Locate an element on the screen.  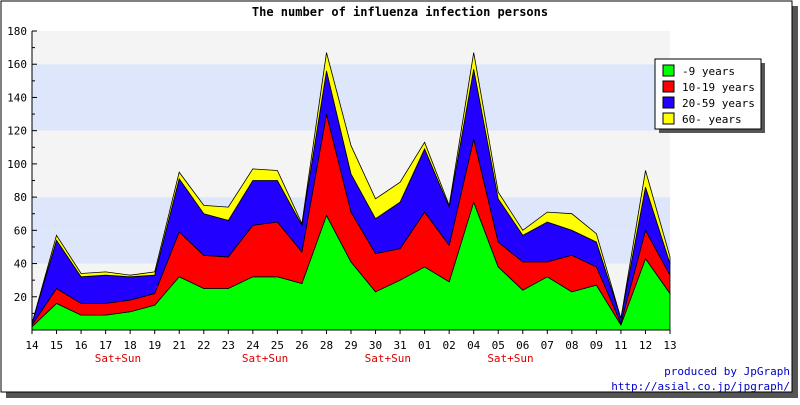
legend-label: 60- years is located at coordinates (712, 119).